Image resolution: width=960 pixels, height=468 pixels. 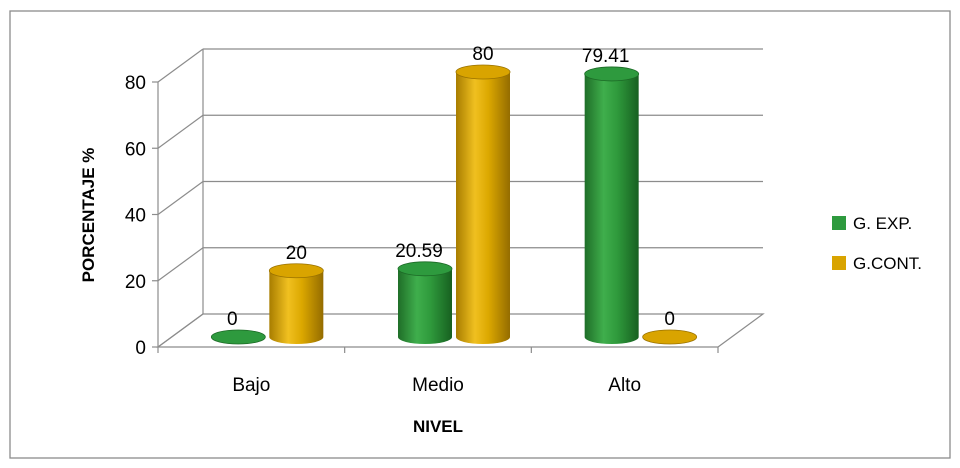 What do you see at coordinates (606, 56) in the screenshot?
I see `data-label: 79.41` at bounding box center [606, 56].